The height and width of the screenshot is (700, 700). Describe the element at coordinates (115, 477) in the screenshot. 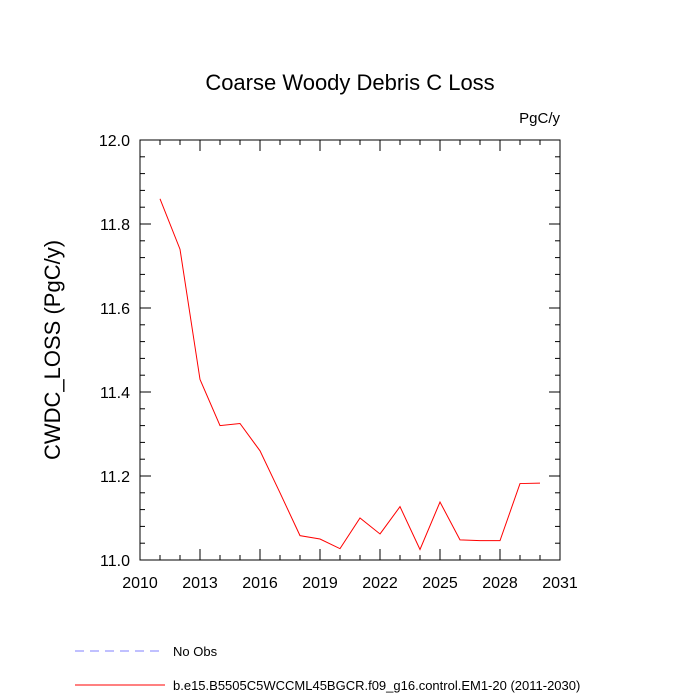

I see `y-tick-label: 11.2` at that location.